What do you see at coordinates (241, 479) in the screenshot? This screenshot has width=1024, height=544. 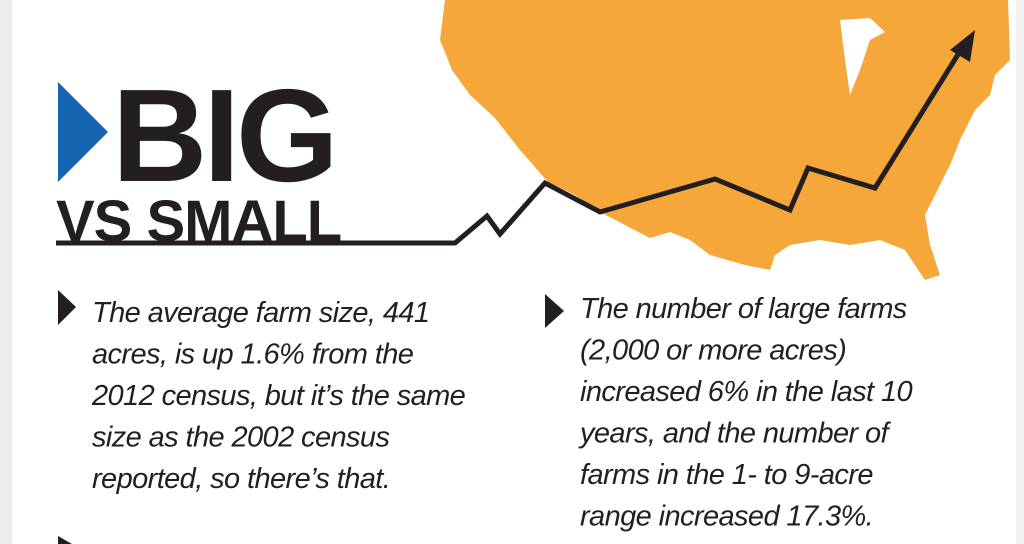 I see `bullet-line: reported, so there’s that.` at bounding box center [241, 479].